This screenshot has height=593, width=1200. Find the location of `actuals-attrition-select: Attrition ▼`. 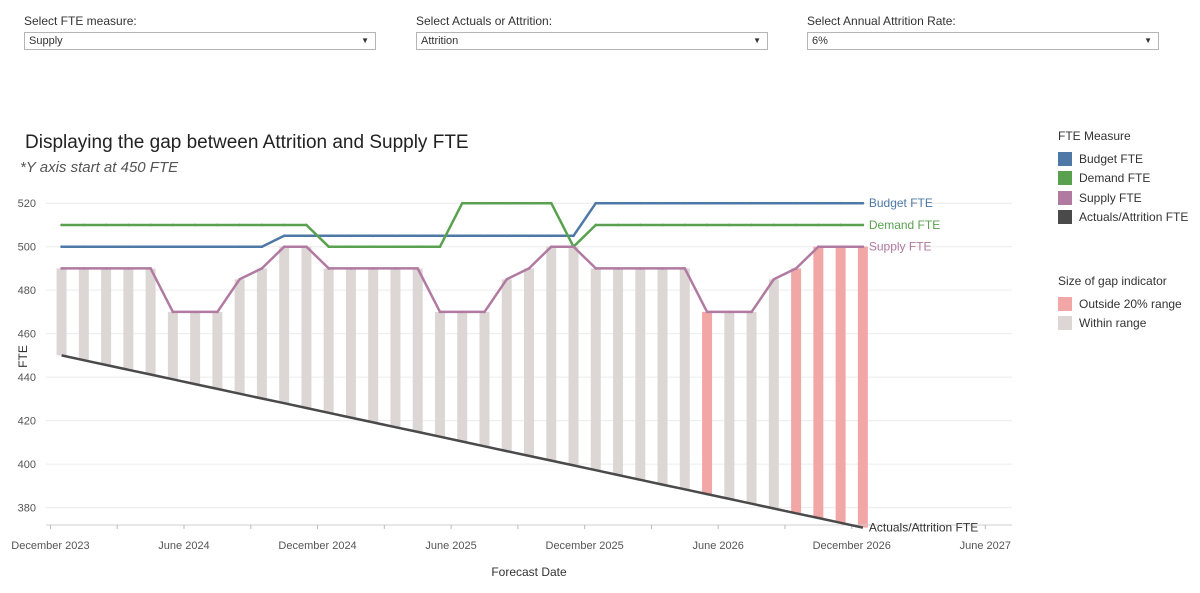

actuals-attrition-select: Attrition ▼ is located at coordinates (592, 41).